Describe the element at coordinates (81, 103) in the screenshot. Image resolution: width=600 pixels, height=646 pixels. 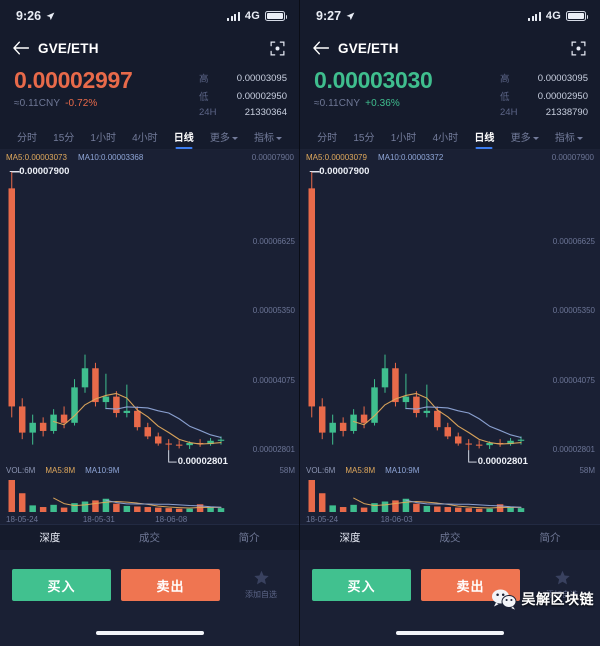
I see `price-change-percent: -0.72%` at that location.